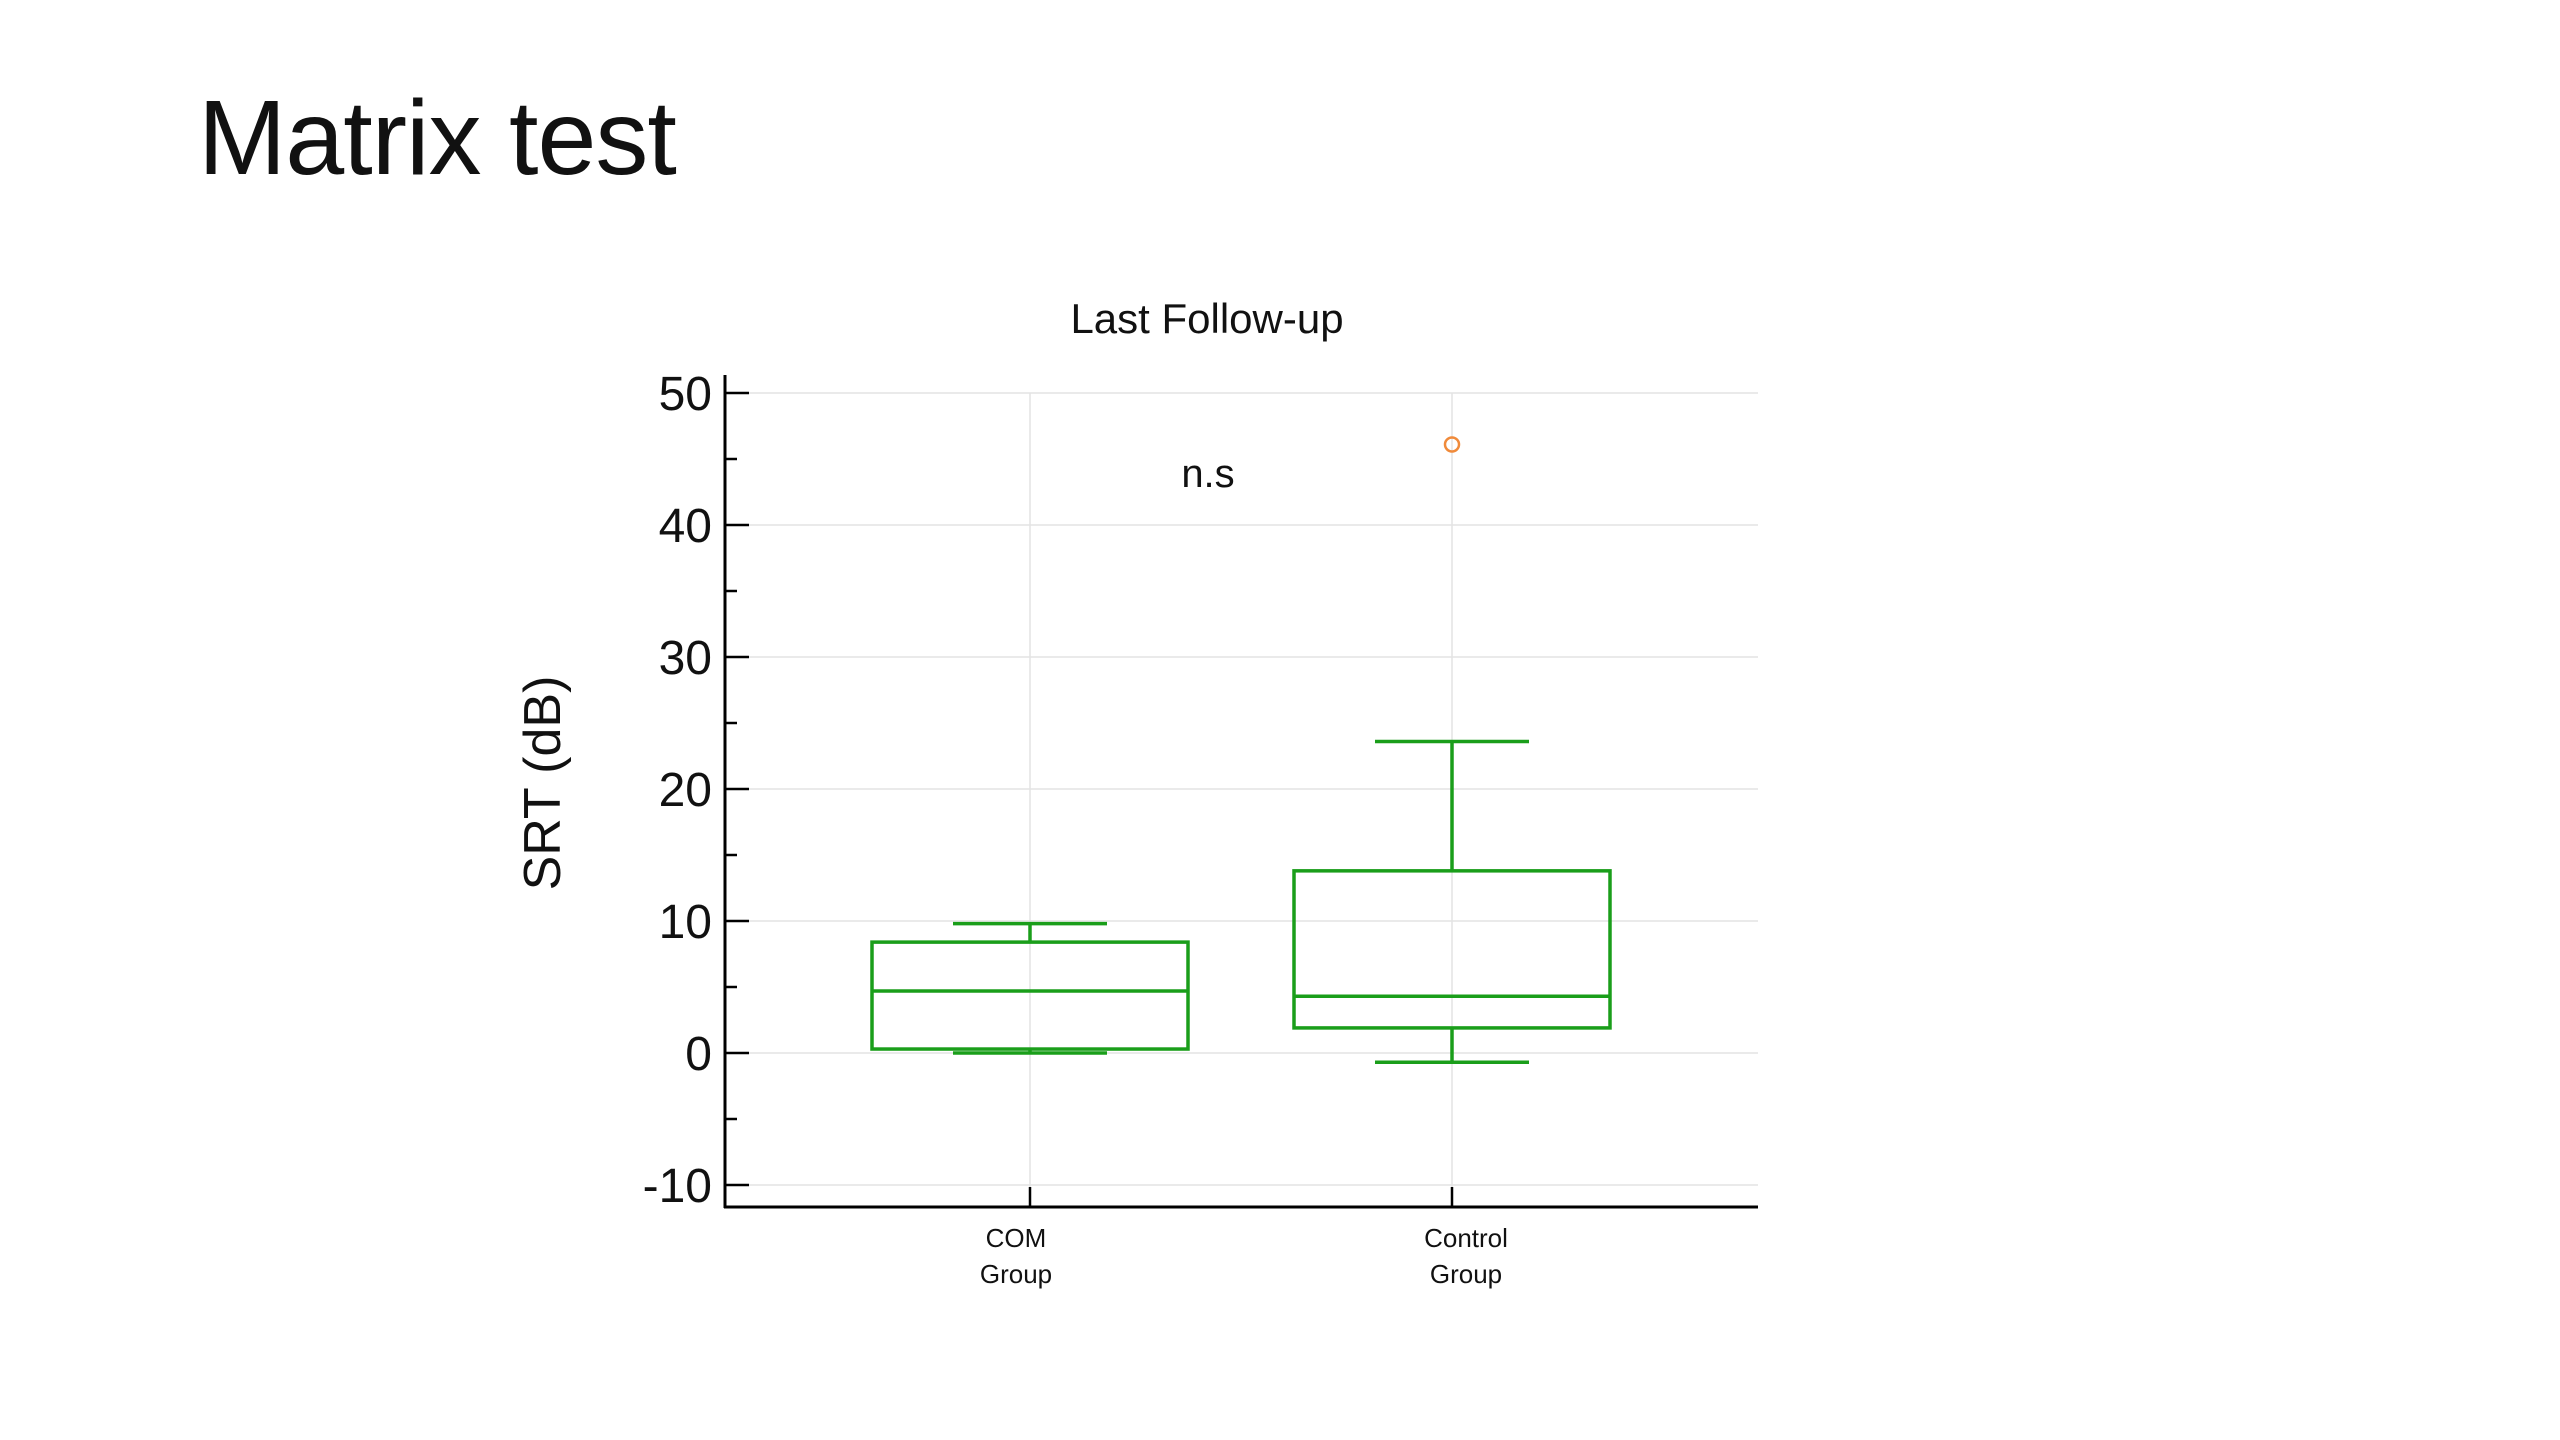 The image size is (2560, 1440). What do you see at coordinates (685, 790) in the screenshot?
I see `y-tick-label: 20` at bounding box center [685, 790].